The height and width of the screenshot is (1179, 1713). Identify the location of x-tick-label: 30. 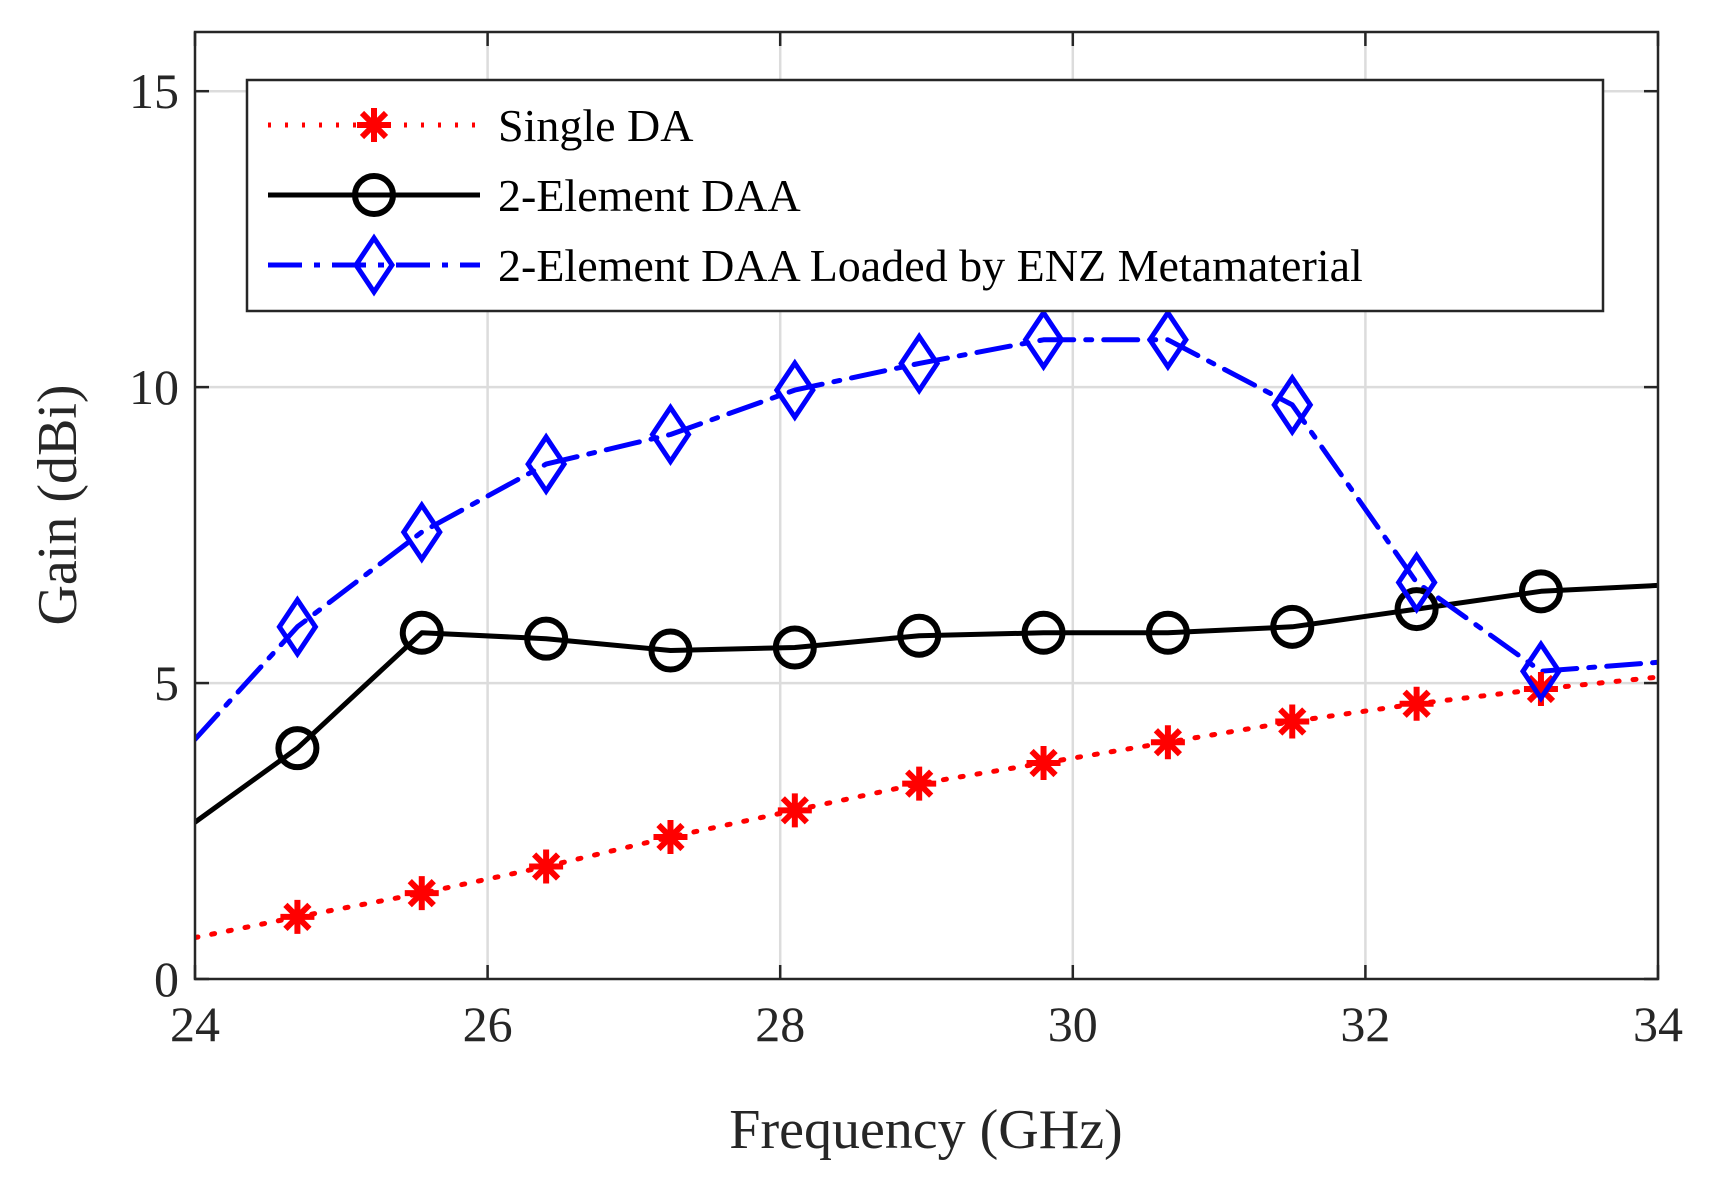
(1073, 1024).